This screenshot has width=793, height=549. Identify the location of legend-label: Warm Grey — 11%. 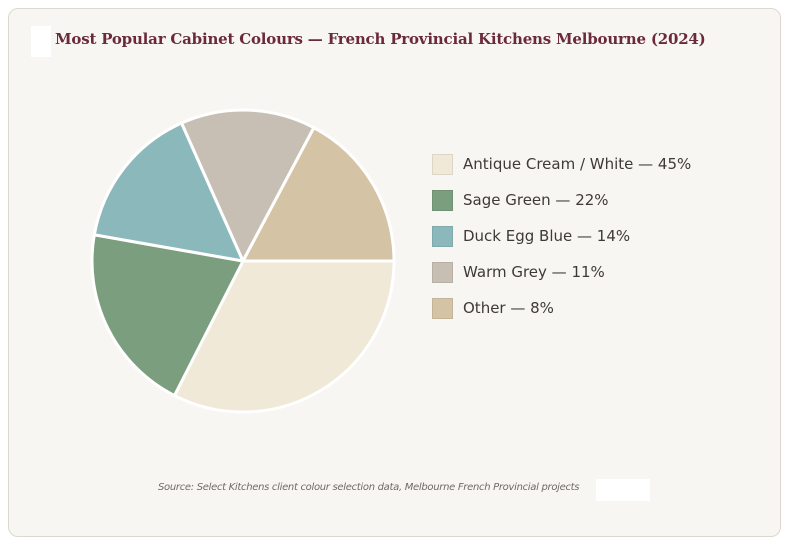
(534, 272).